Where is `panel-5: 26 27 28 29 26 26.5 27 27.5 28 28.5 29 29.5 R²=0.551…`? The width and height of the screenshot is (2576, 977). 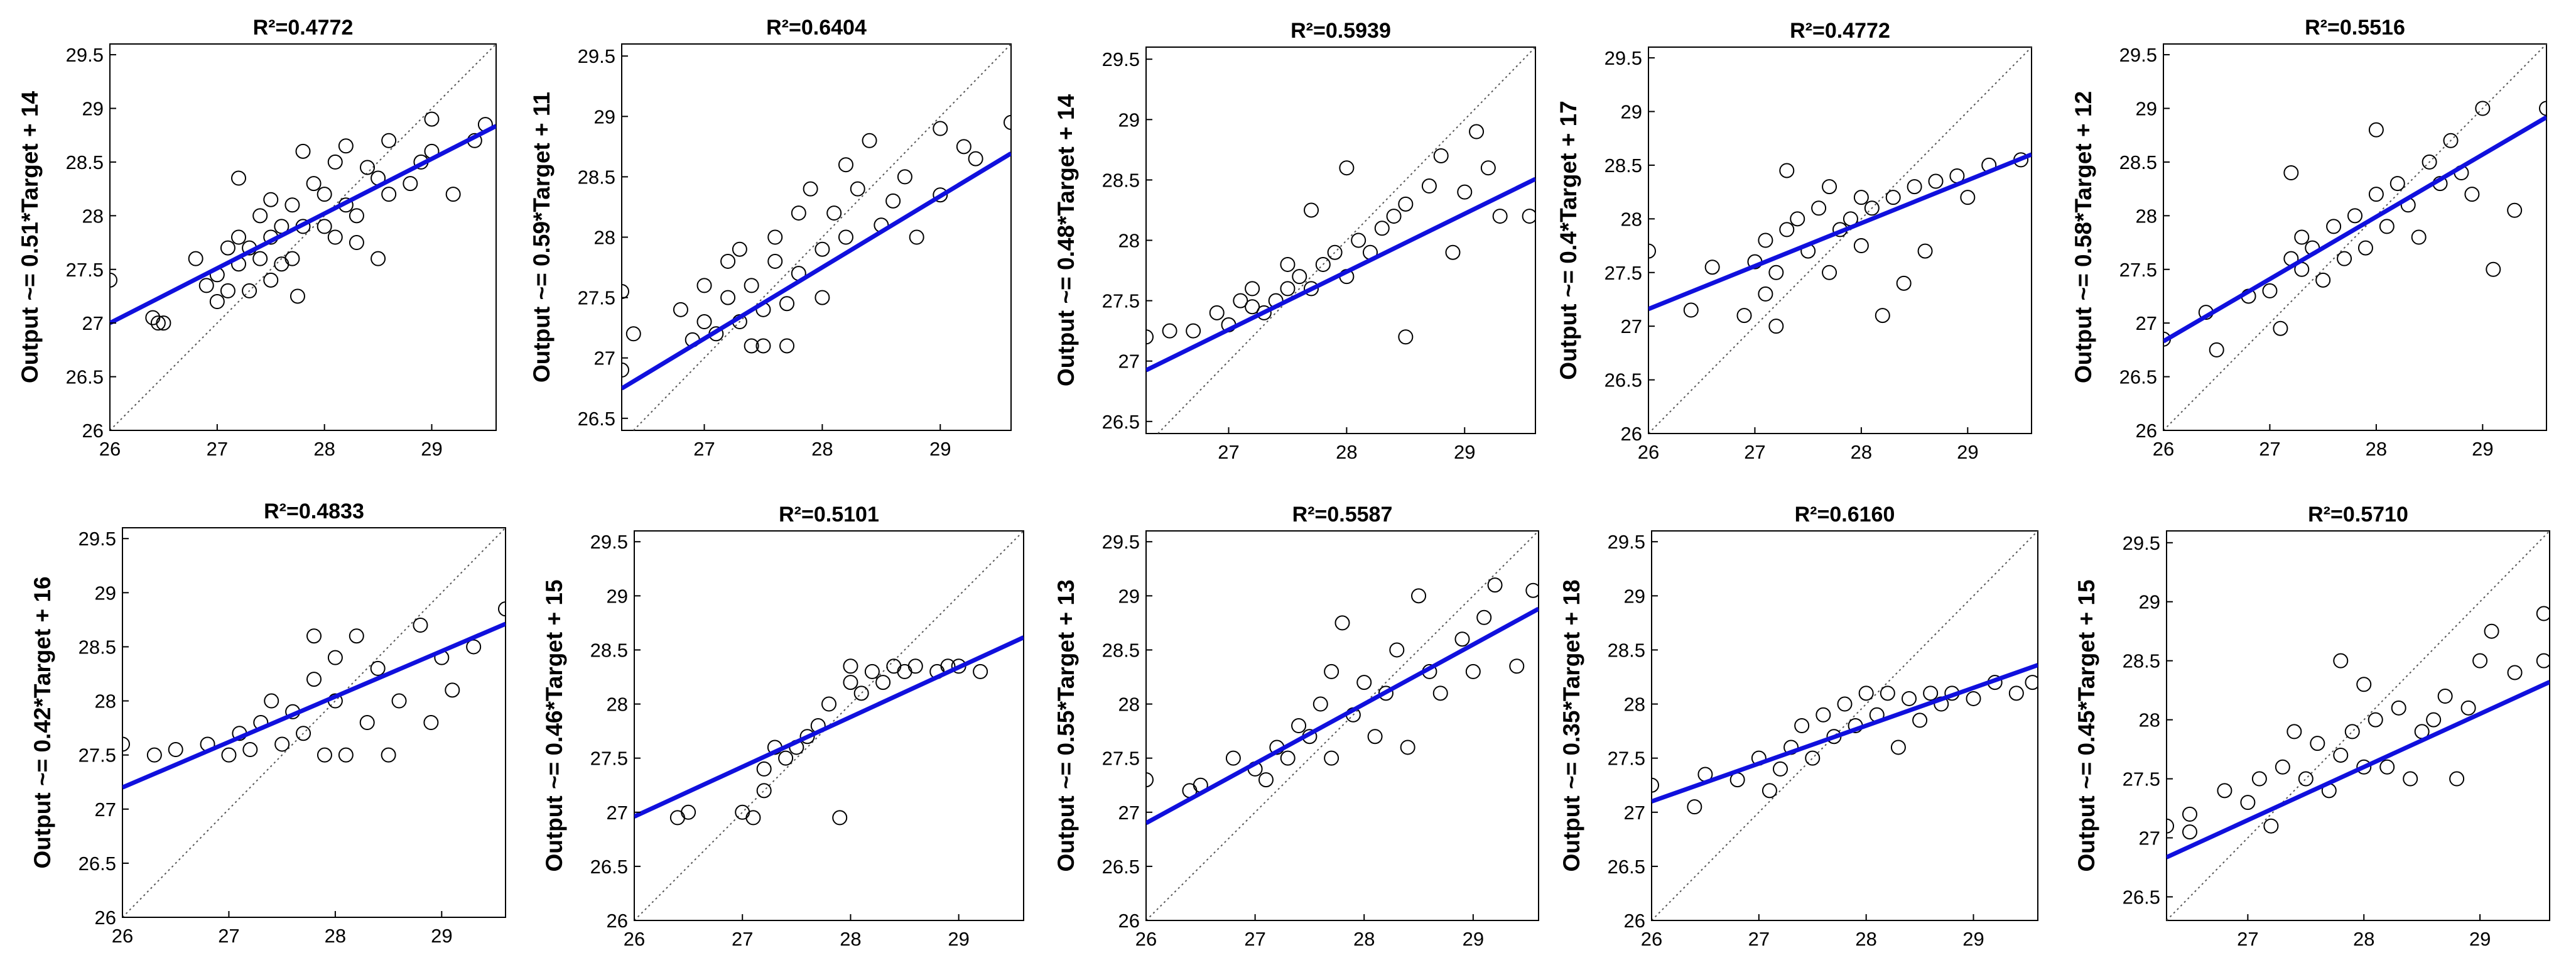 panel-5: 26 27 28 29 26 26.5 27 27.5 28 28.5 29 29.5 R²=0.551… is located at coordinates (2308, 238).